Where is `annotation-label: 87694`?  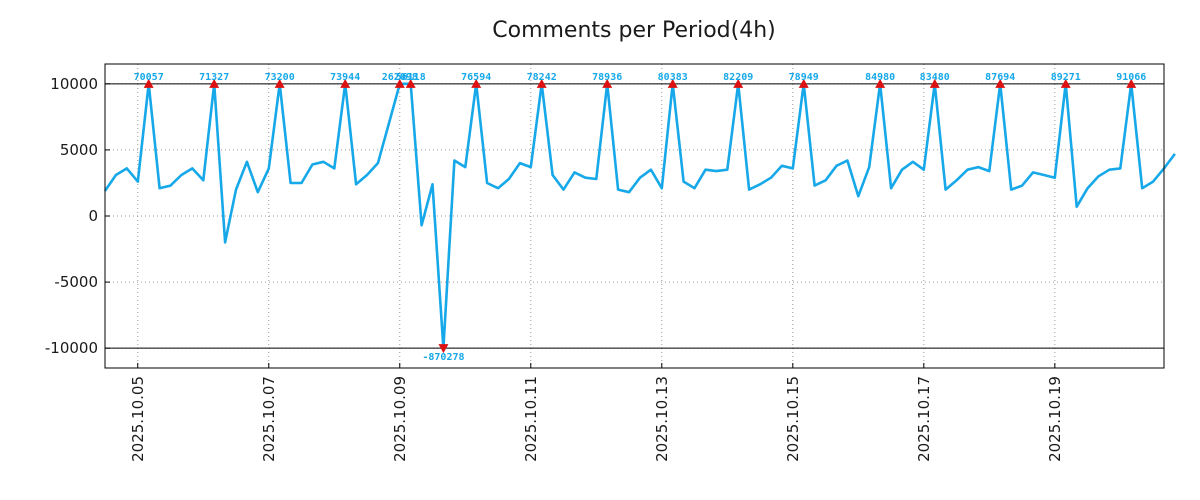 annotation-label: 87694 is located at coordinates (1000, 77).